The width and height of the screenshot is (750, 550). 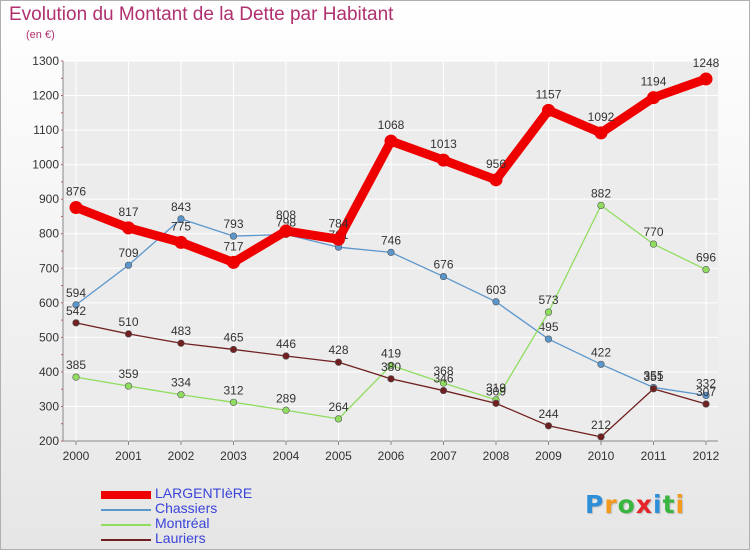 What do you see at coordinates (76, 456) in the screenshot?
I see `x-tick-label: 2000` at bounding box center [76, 456].